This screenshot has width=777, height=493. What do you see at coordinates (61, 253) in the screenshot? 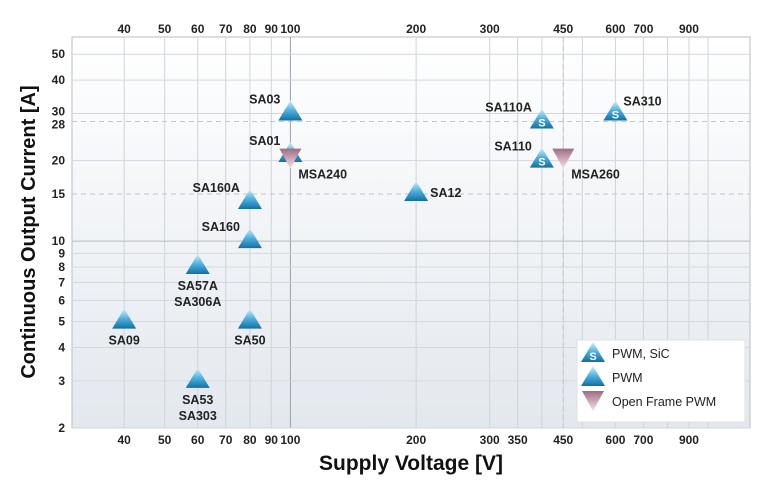
I see `y-tick-label: 9` at bounding box center [61, 253].